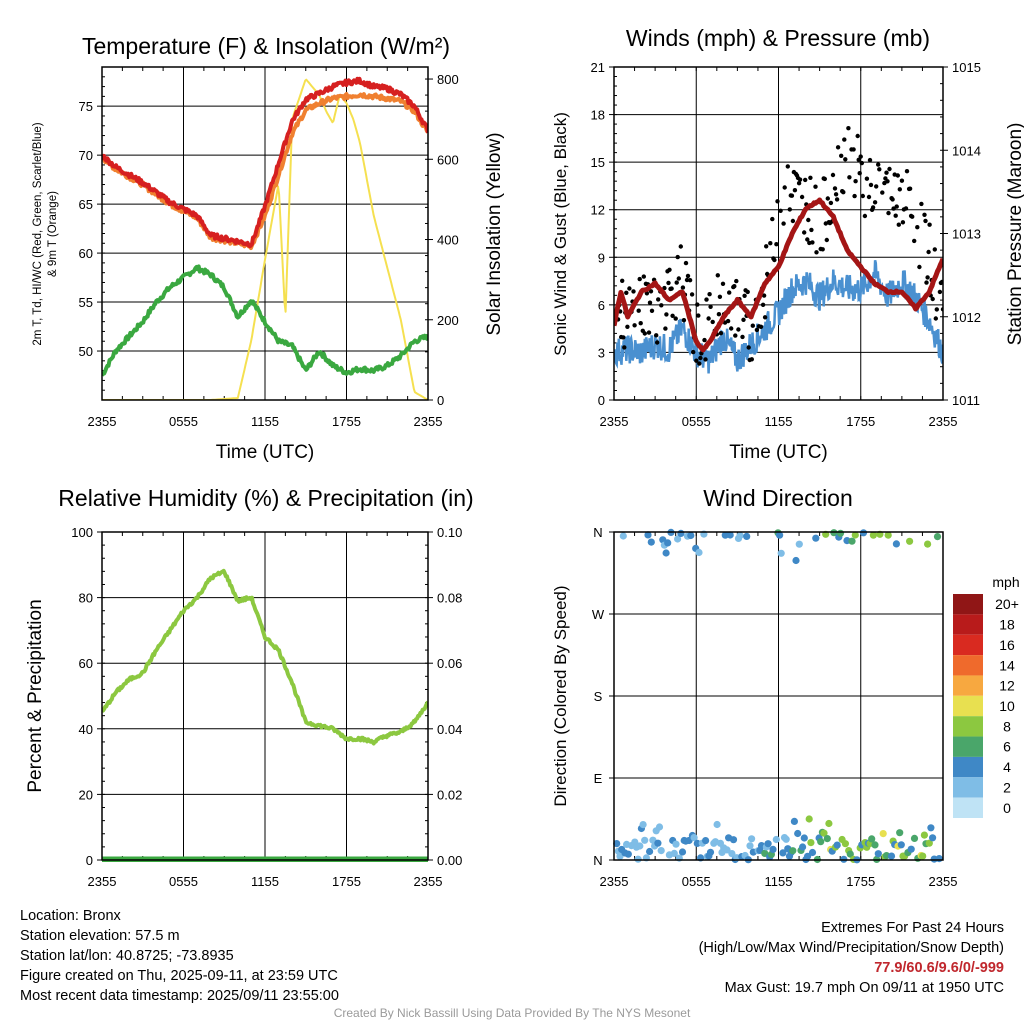 This screenshot has width=1024, height=1024. I want to click on series-line-solar-insolation, so click(265, 239).